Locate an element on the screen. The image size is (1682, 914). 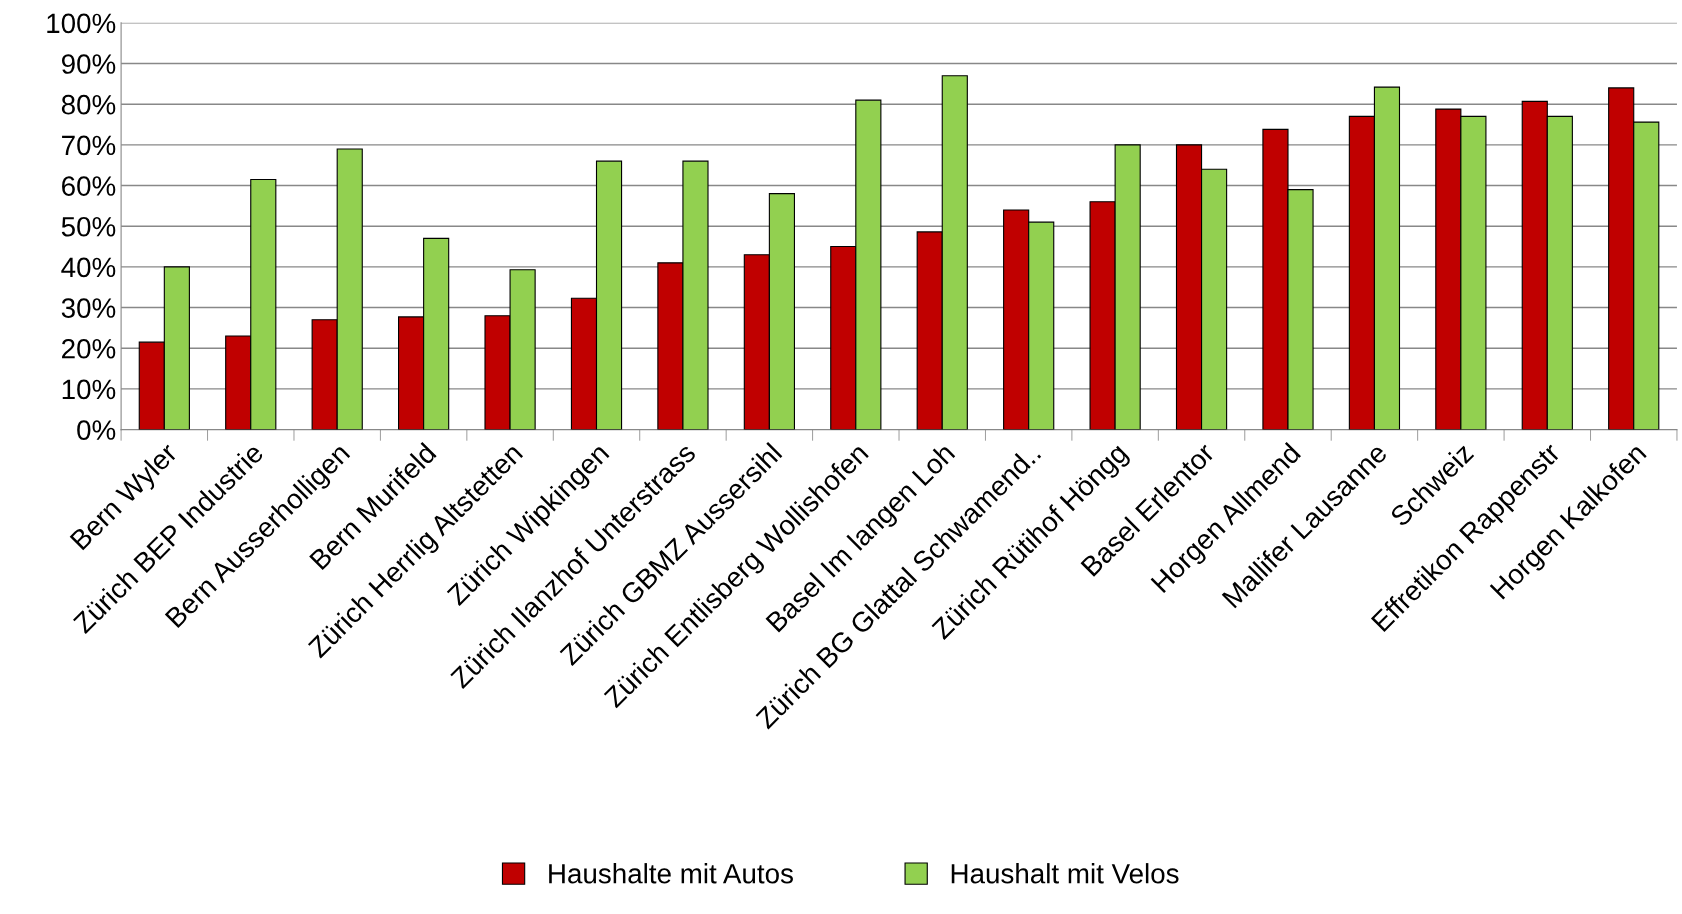
y-tick-label: 70% is located at coordinates (89, 145).